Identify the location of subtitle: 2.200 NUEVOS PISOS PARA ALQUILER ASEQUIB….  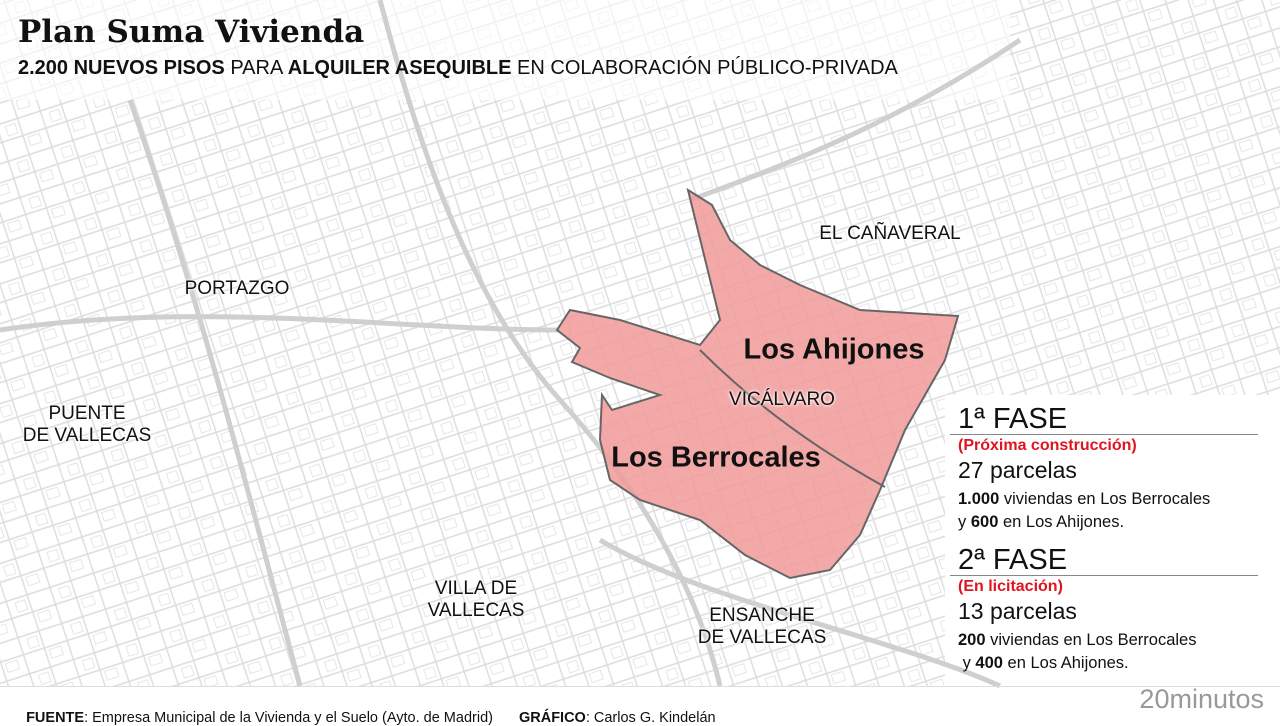
(458, 68).